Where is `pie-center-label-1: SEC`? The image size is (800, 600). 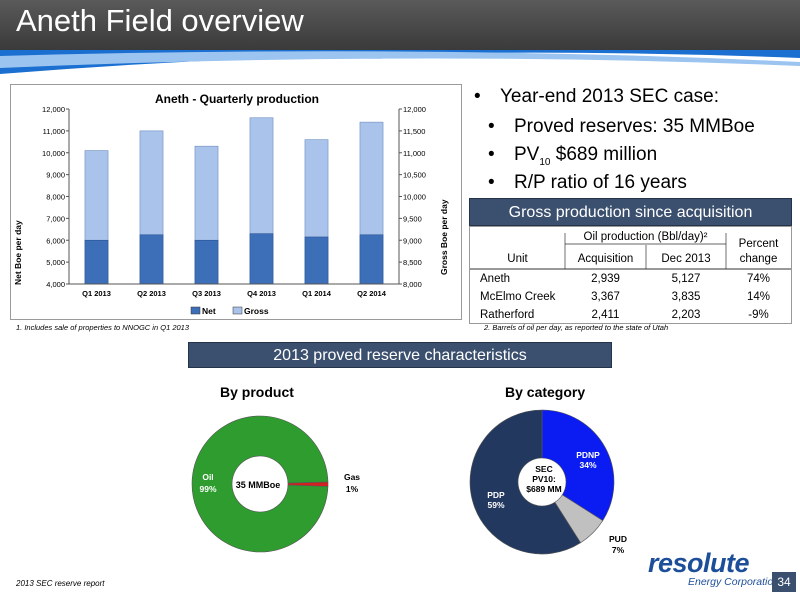 pie-center-label-1: SEC is located at coordinates (543, 469).